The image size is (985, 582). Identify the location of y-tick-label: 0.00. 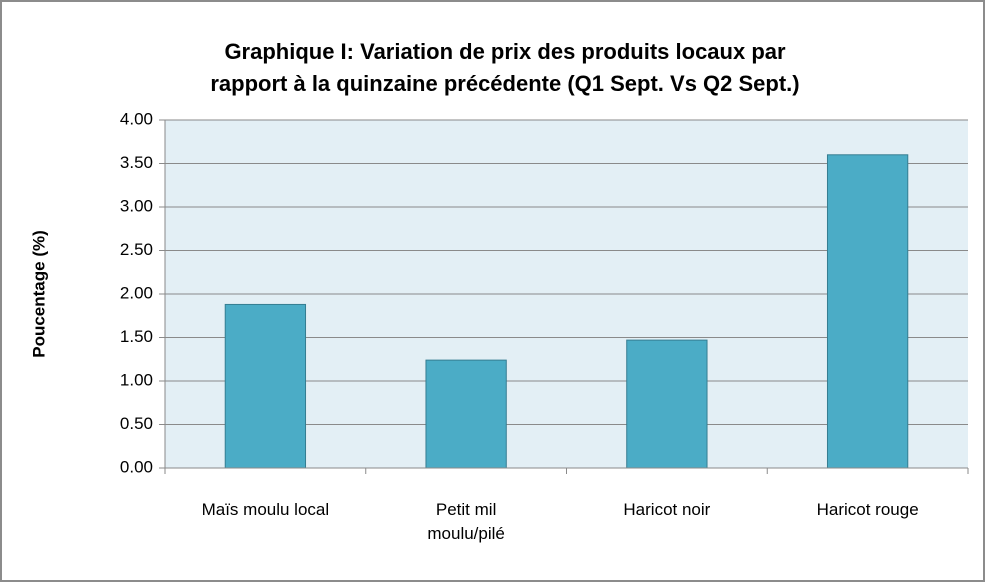
(136, 466).